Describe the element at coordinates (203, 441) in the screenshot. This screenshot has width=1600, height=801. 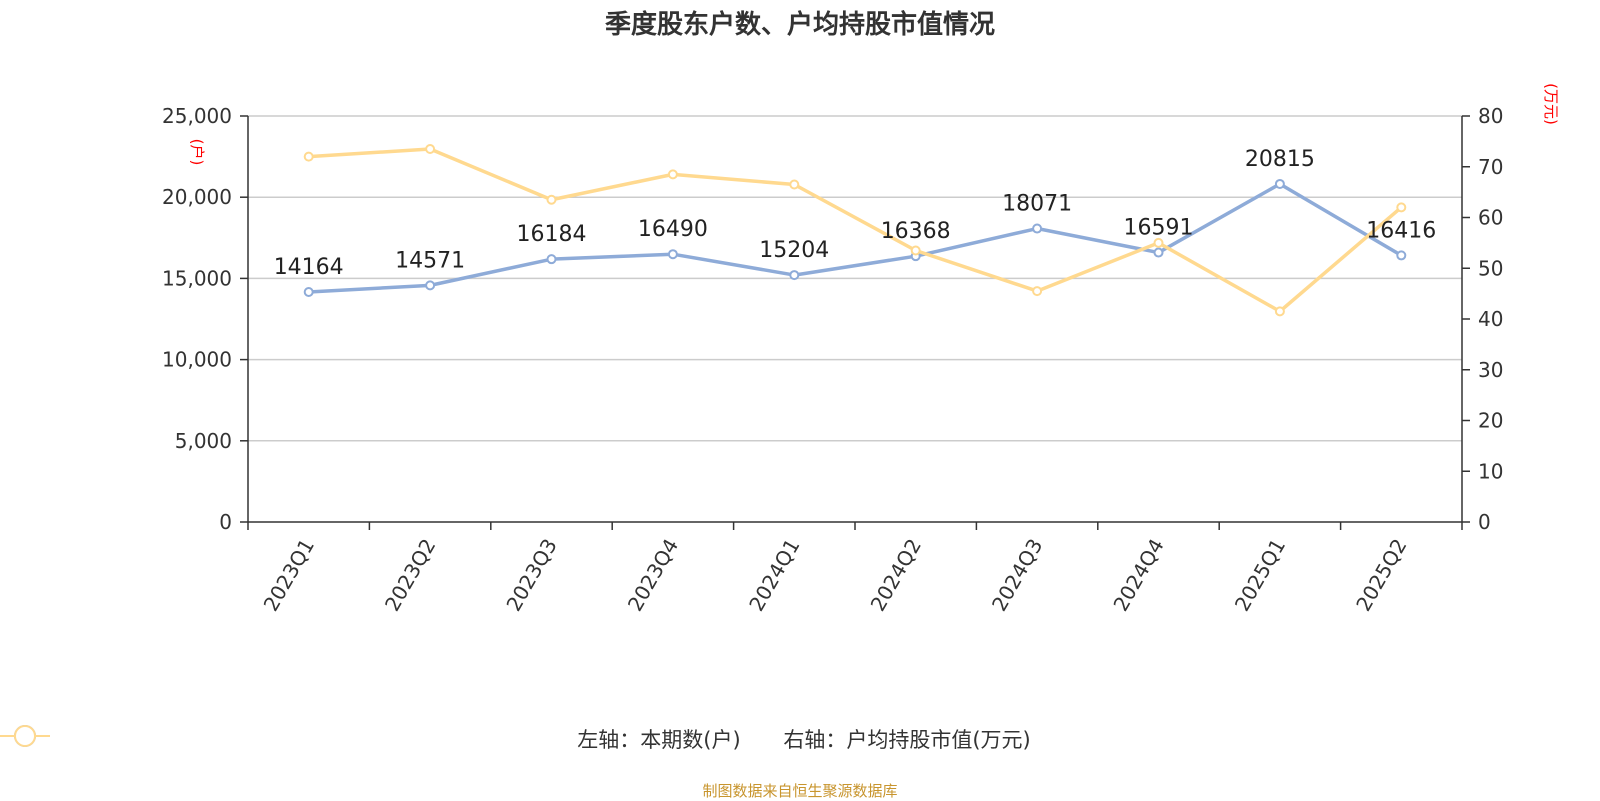
I see `left-axis-tick-label: 5,000` at that location.